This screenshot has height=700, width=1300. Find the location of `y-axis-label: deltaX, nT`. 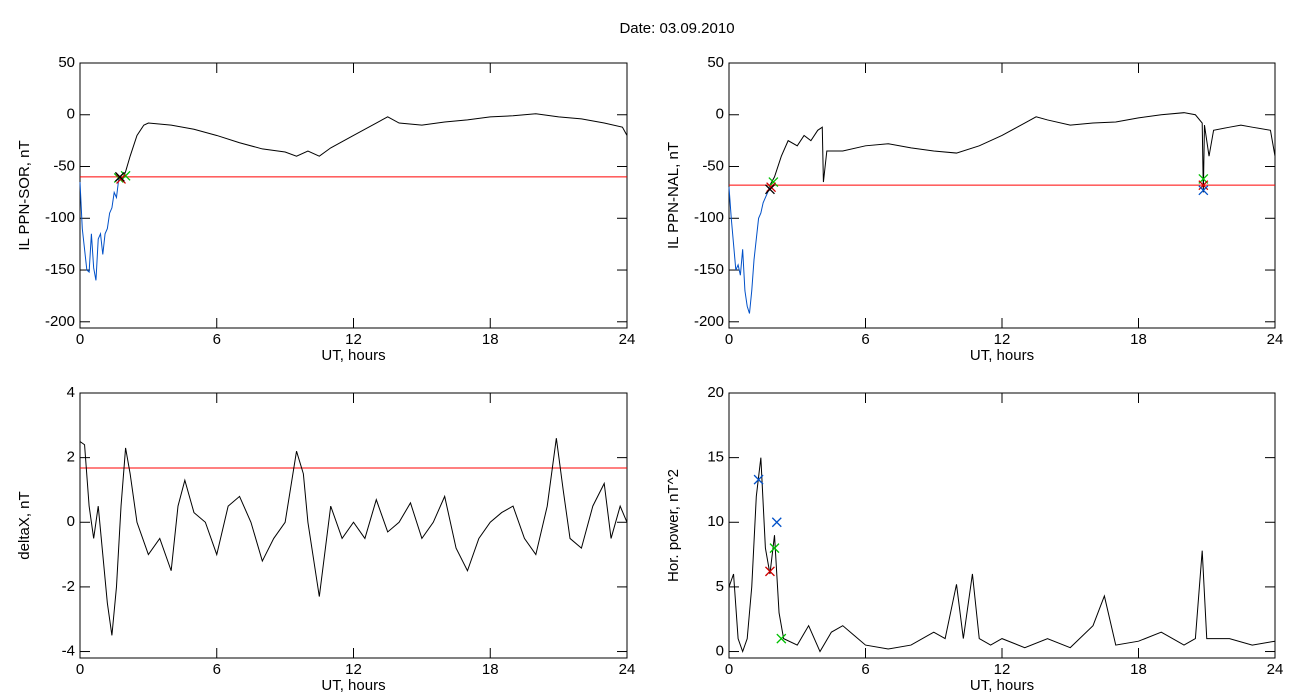

y-axis-label: deltaX, nT is located at coordinates (24, 525).